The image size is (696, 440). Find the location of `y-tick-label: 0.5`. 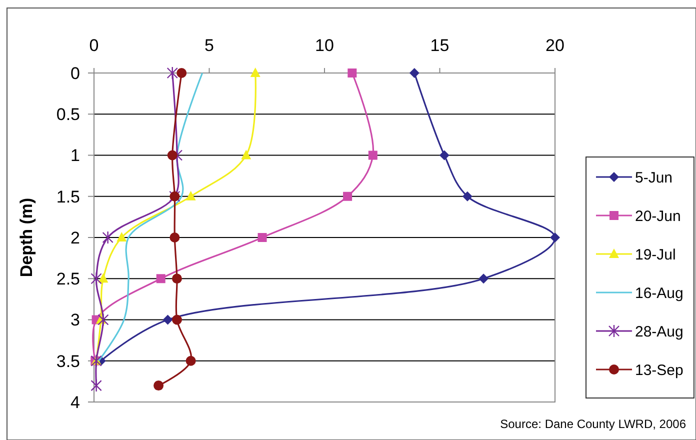

y-tick-label: 0.5 is located at coordinates (68, 114).